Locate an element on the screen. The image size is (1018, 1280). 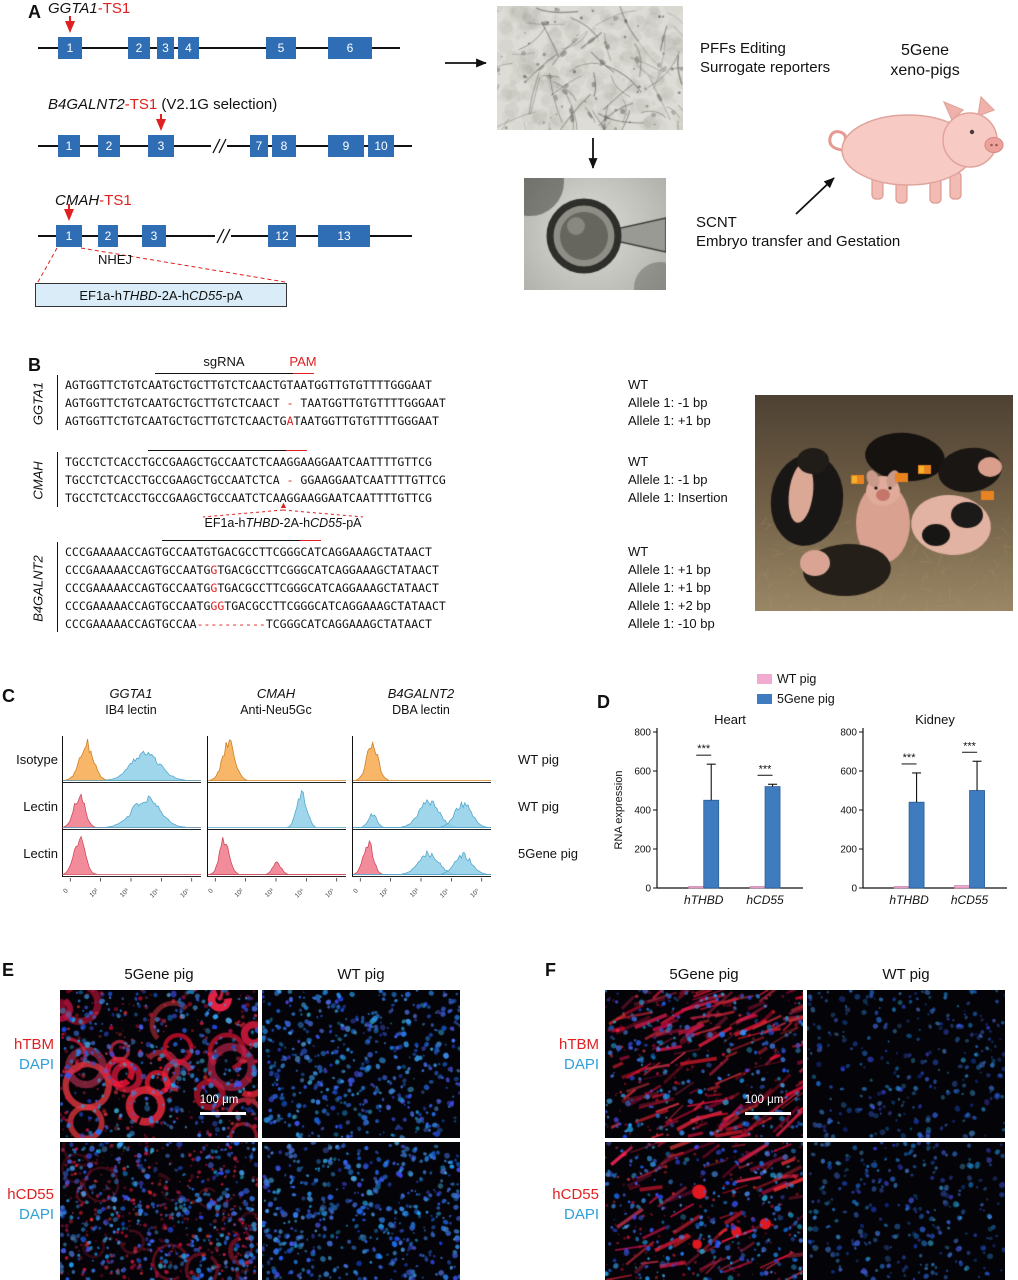
flow-row-label-lectin1: Lectin is located at coordinates (40, 806).